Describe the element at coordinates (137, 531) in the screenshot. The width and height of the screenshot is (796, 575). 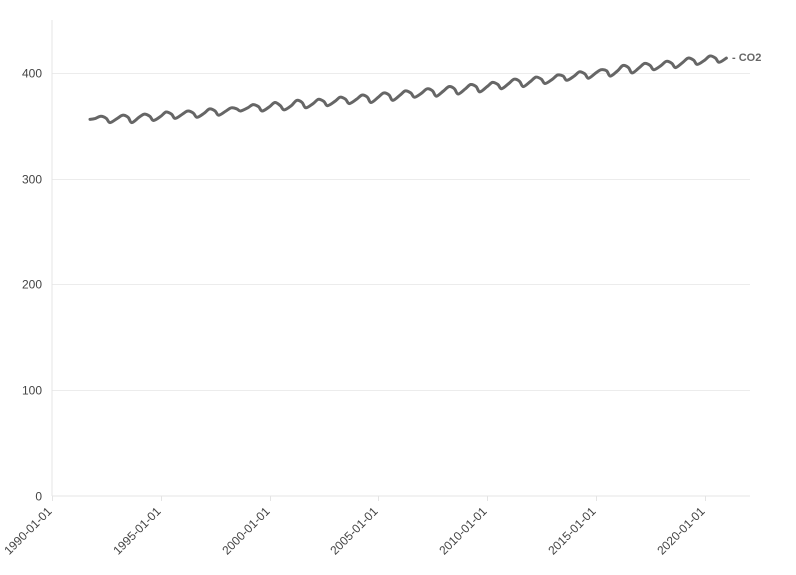
I see `x-tick-label: 1995-01-01` at that location.